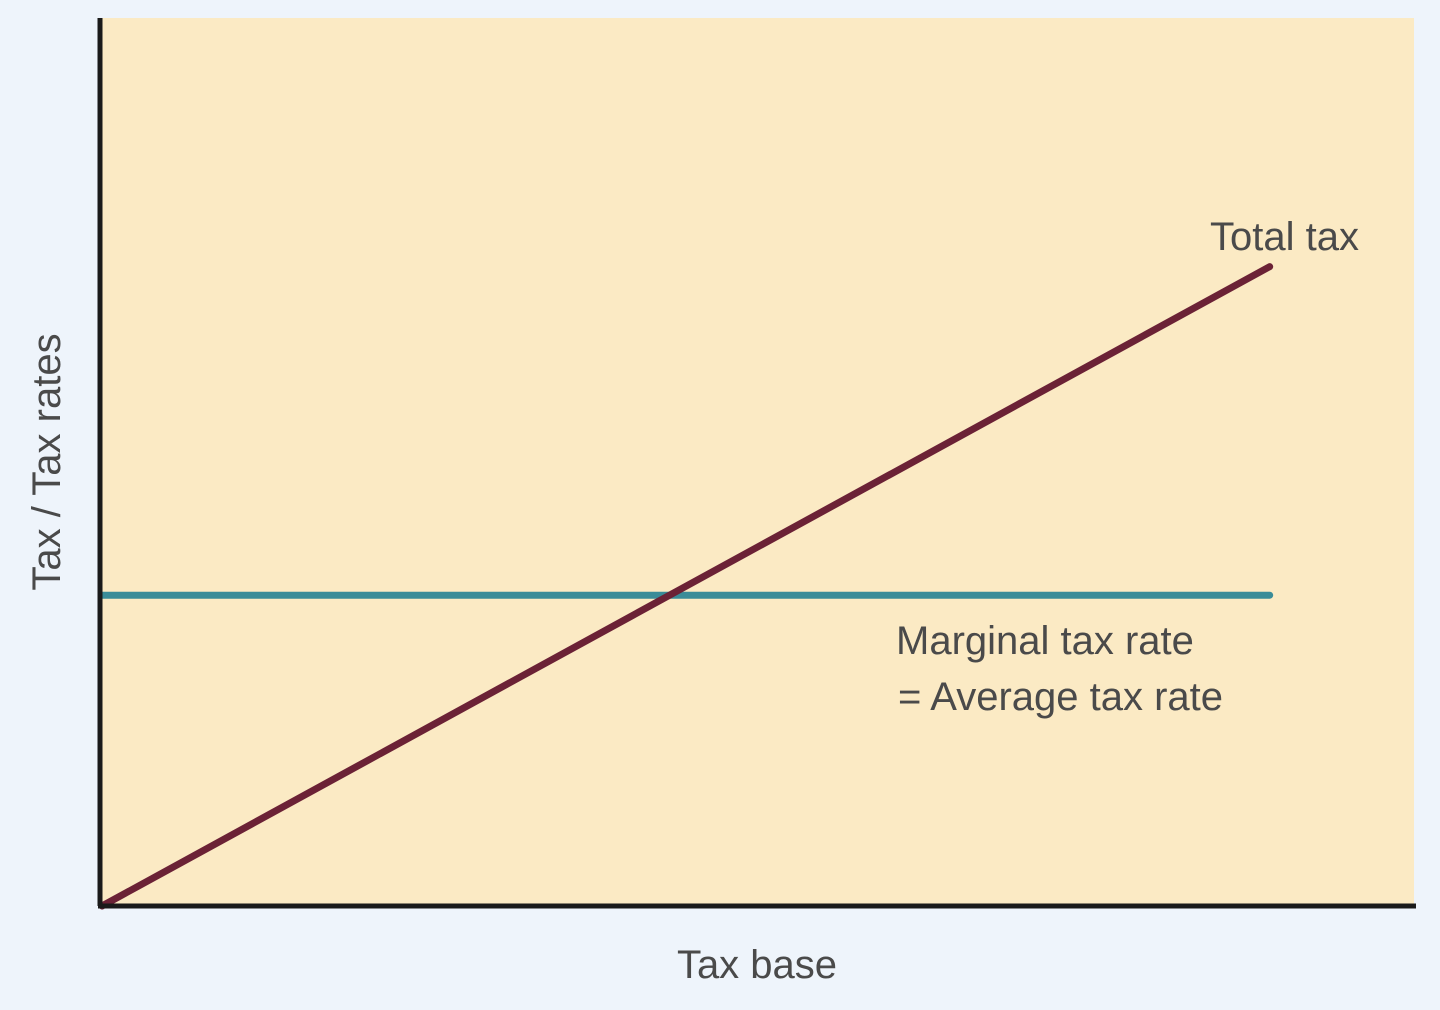  Describe the element at coordinates (47, 461) in the screenshot. I see `y-axis-label: Tax / Tax rates` at that location.